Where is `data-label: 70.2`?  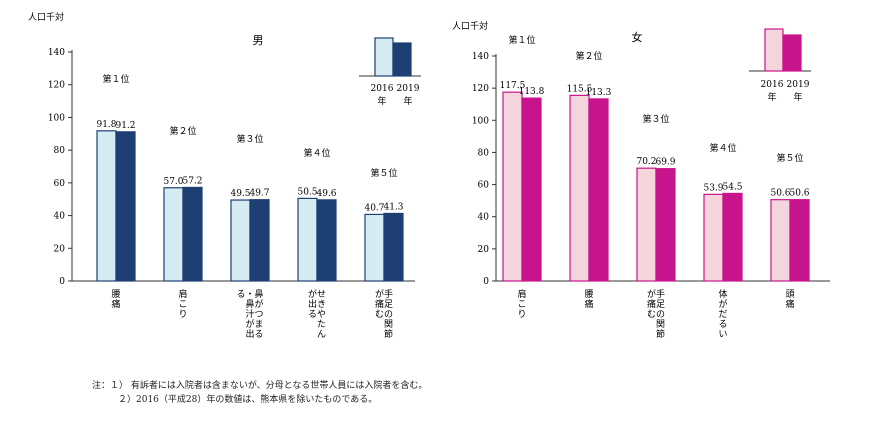 data-label: 70.2 is located at coordinates (646, 162).